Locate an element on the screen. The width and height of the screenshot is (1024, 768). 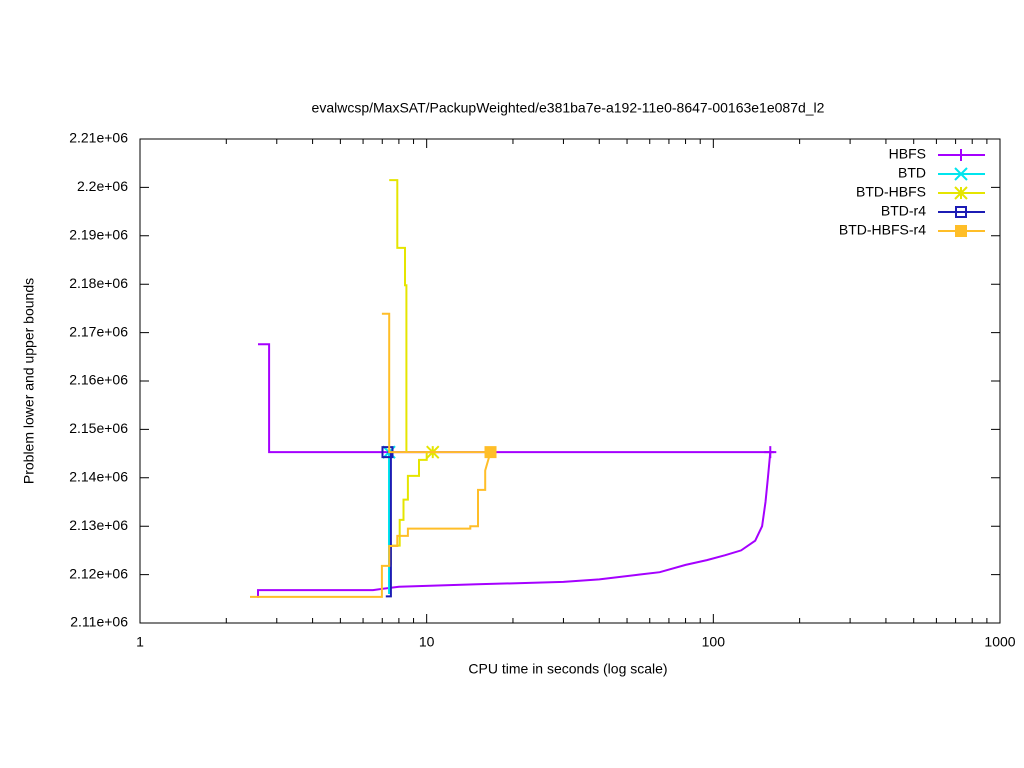
x-axis-label: CPU time in seconds (log scale) is located at coordinates (567, 669).